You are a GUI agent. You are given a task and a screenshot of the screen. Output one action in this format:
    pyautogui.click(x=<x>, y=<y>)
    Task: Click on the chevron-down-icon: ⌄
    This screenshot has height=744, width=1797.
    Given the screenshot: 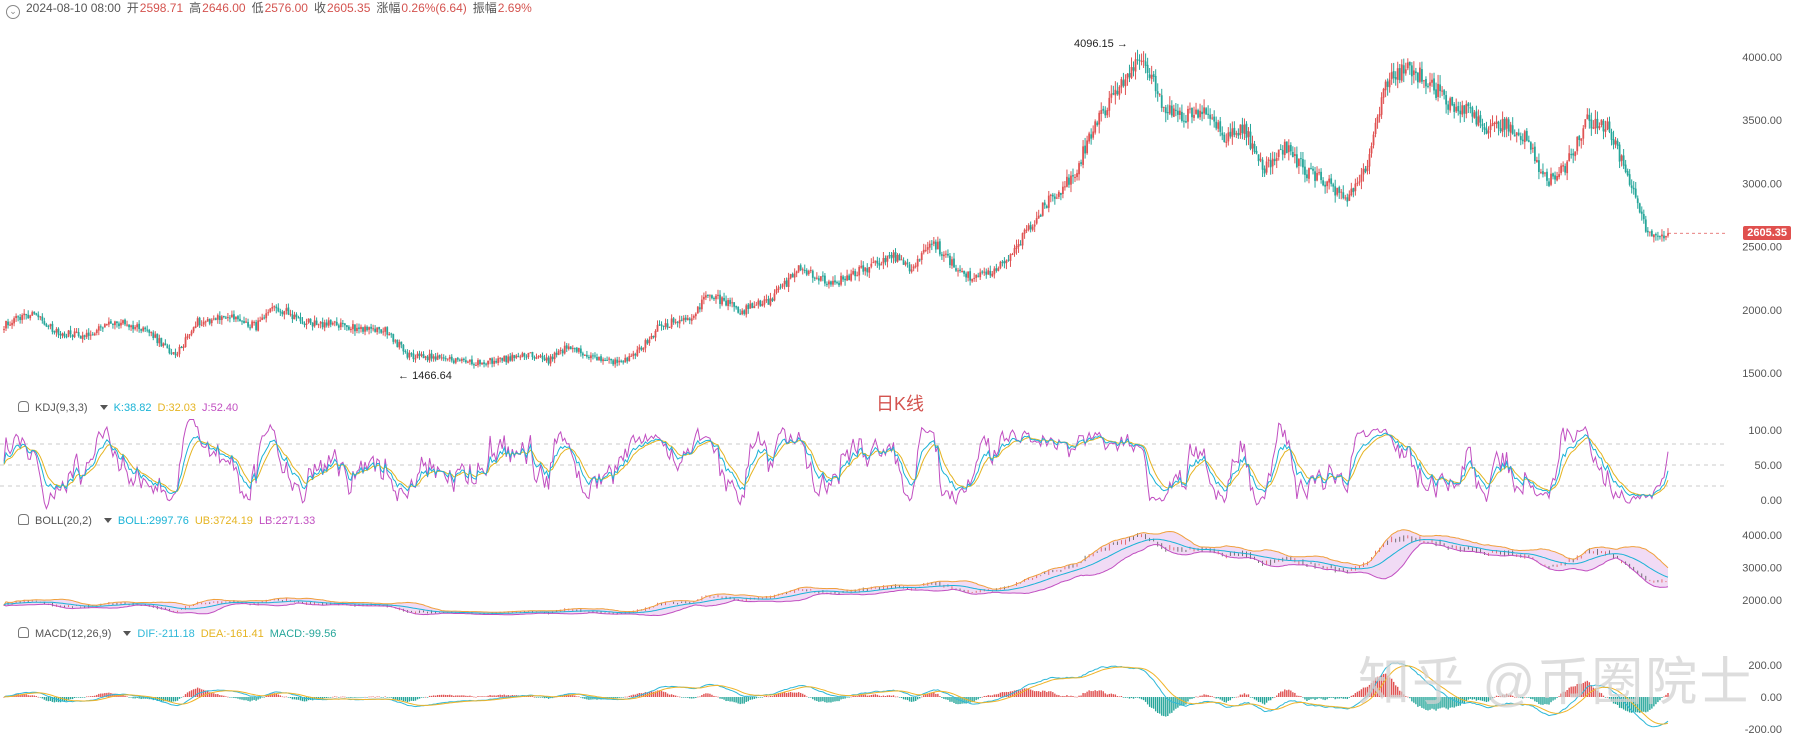 What is the action you would take?
    pyautogui.click(x=13, y=12)
    